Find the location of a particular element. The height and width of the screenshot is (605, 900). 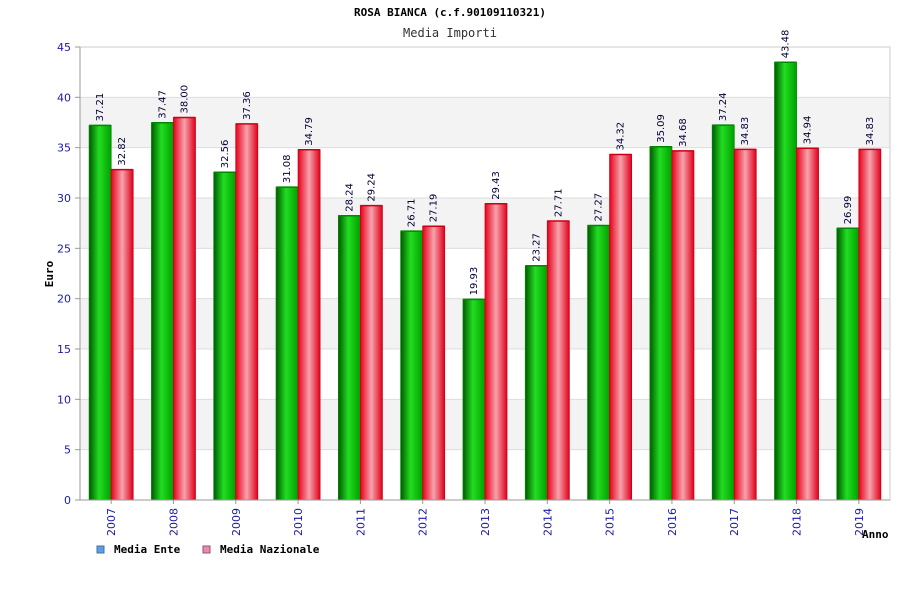

bar-media-ente-2011 is located at coordinates (349, 358).